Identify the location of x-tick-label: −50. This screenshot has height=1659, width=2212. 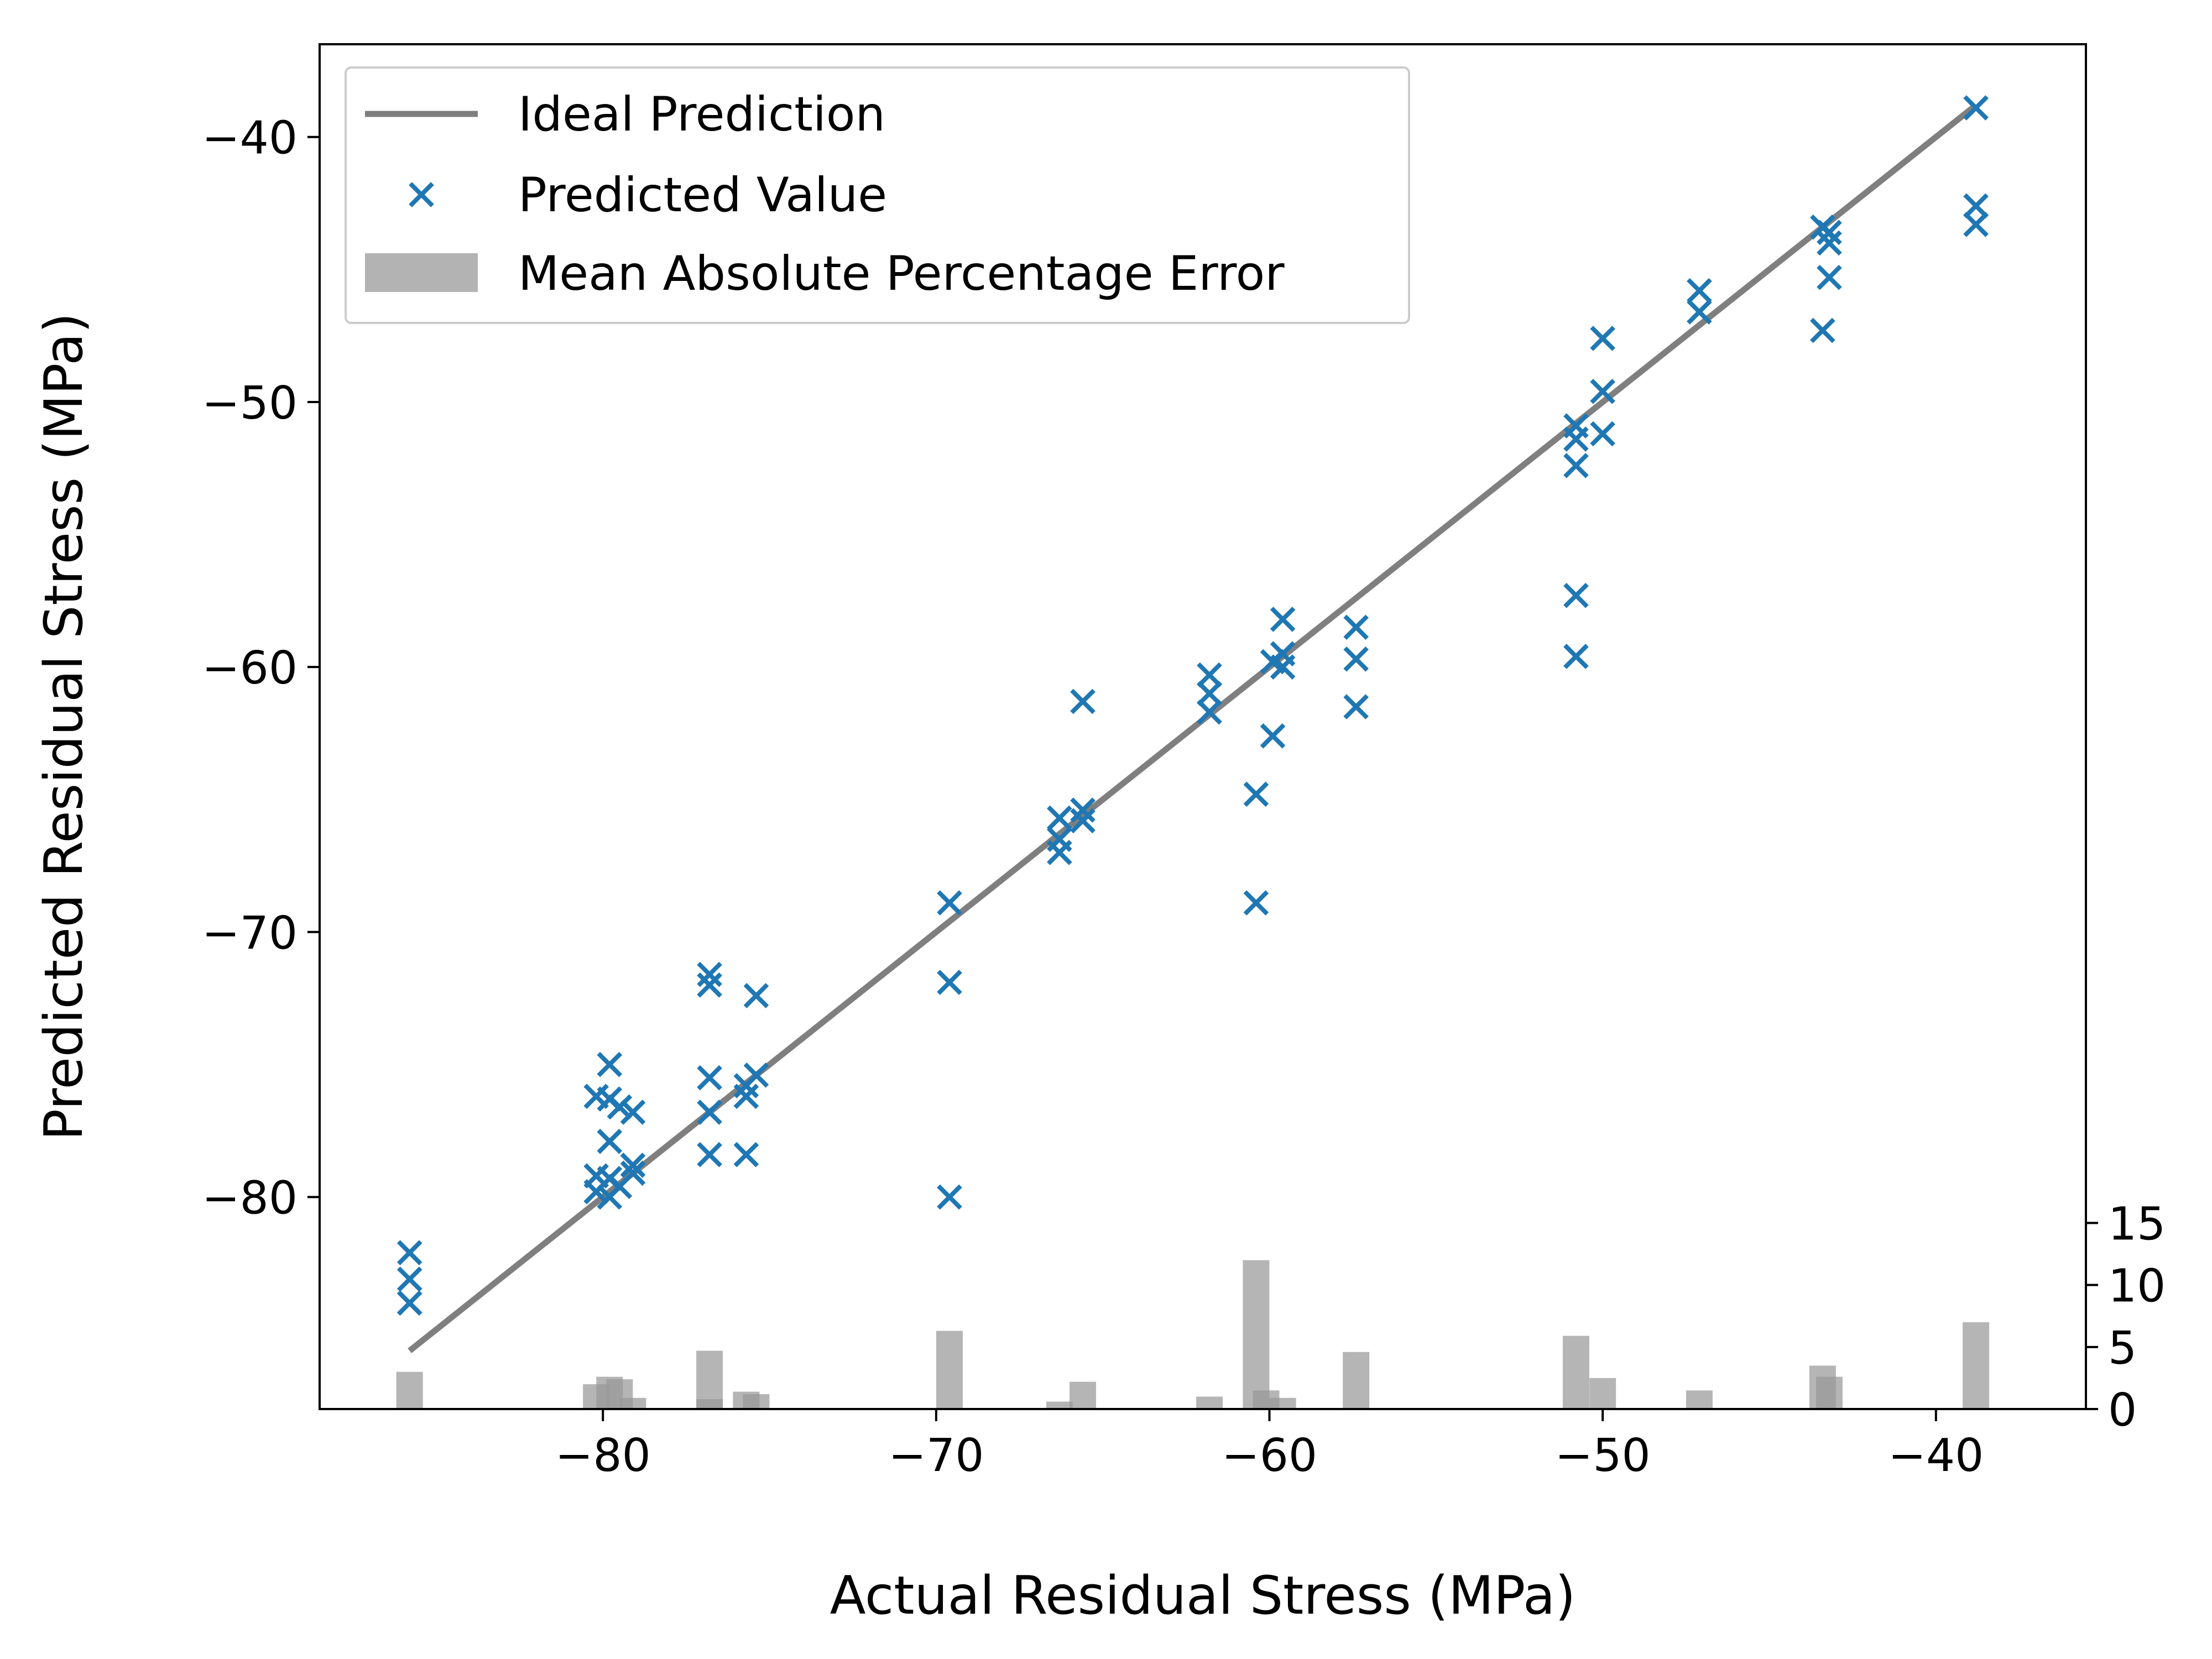
(1603, 1456).